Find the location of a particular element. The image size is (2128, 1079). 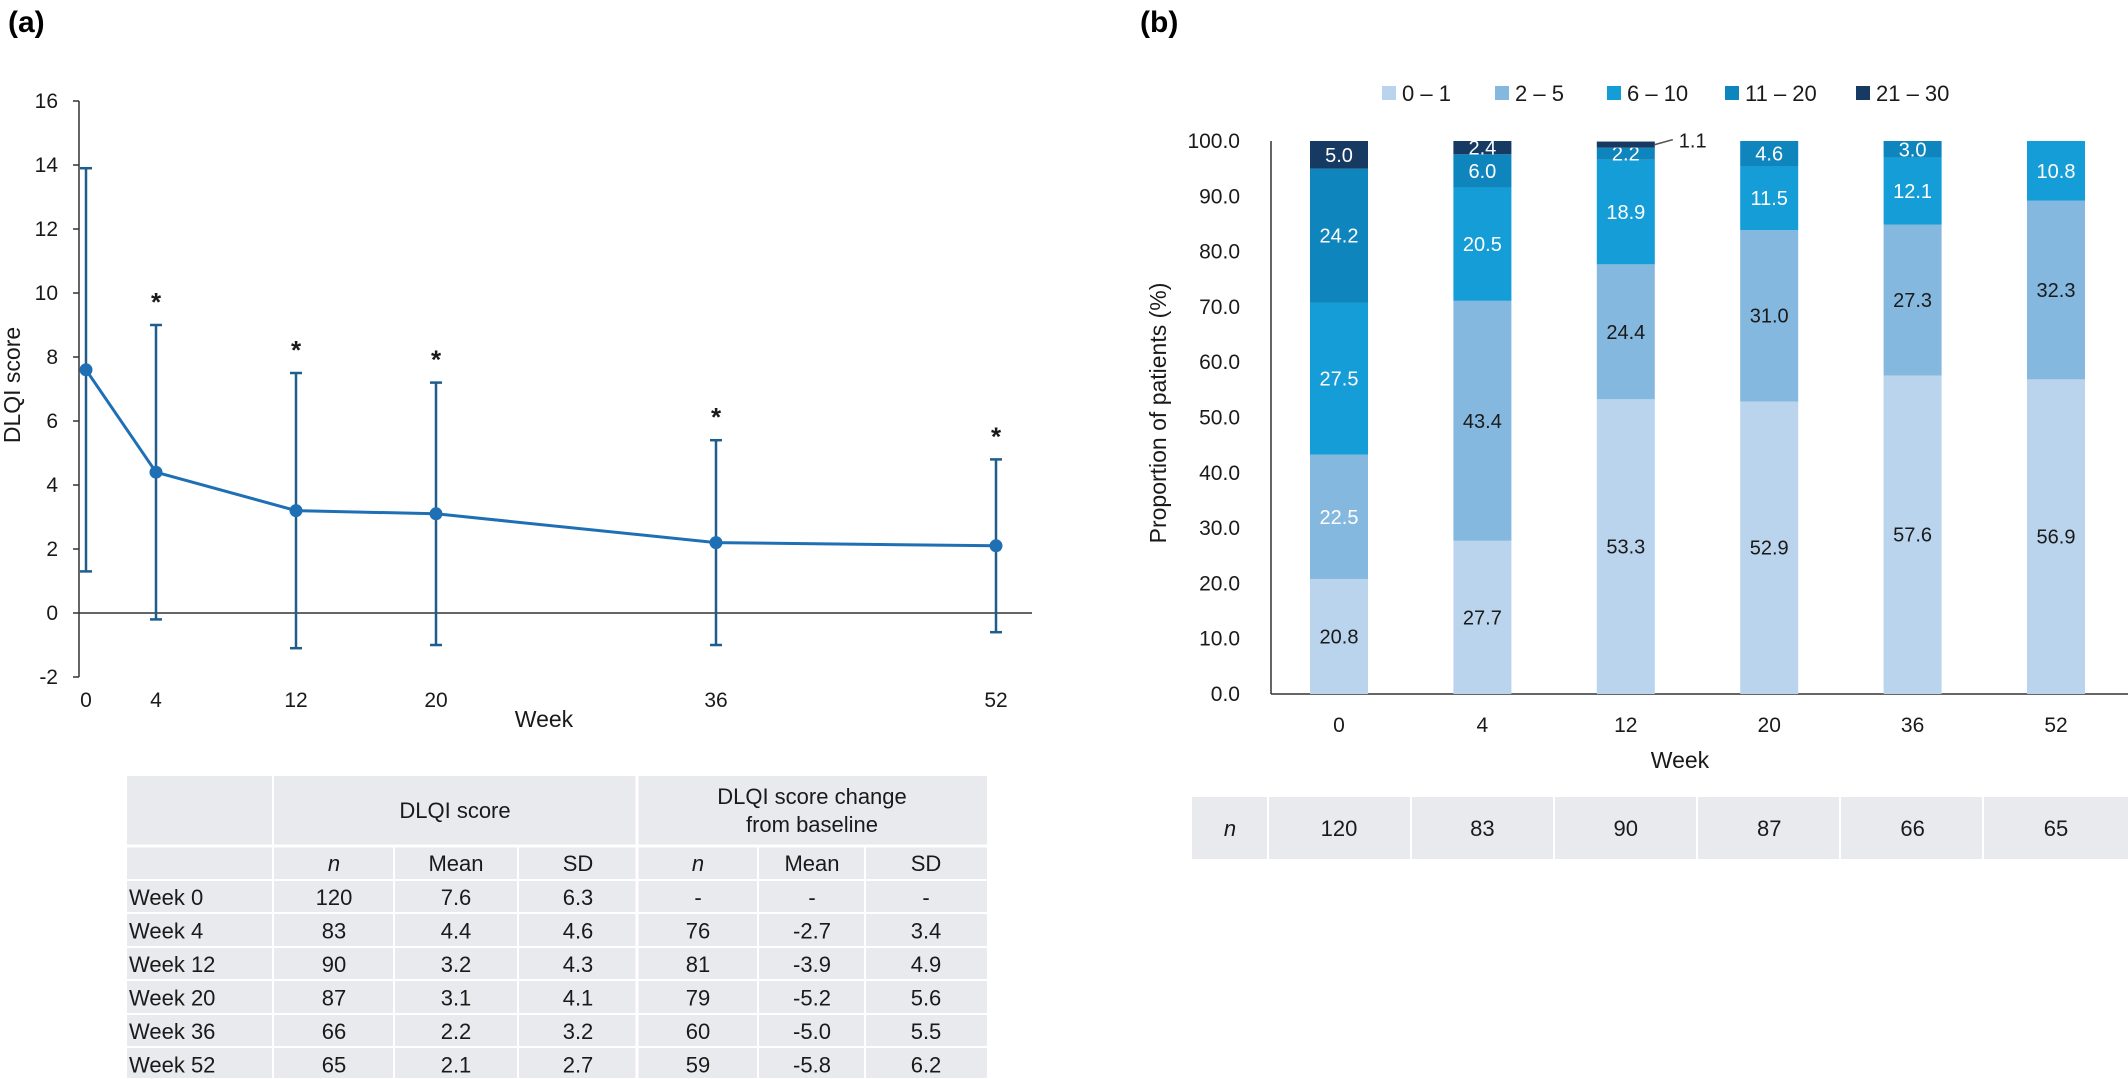

table-a-background is located at coordinates (557, 927).